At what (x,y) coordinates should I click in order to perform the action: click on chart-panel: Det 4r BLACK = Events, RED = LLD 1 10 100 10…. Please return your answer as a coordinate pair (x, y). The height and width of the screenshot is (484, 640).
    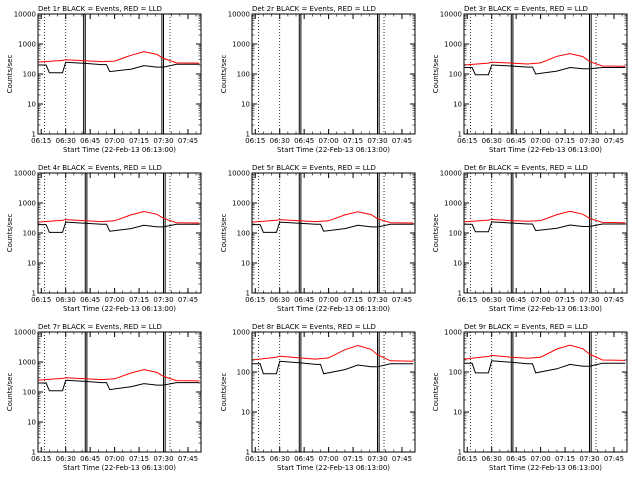
    Looking at the image, I should click on (104, 238).